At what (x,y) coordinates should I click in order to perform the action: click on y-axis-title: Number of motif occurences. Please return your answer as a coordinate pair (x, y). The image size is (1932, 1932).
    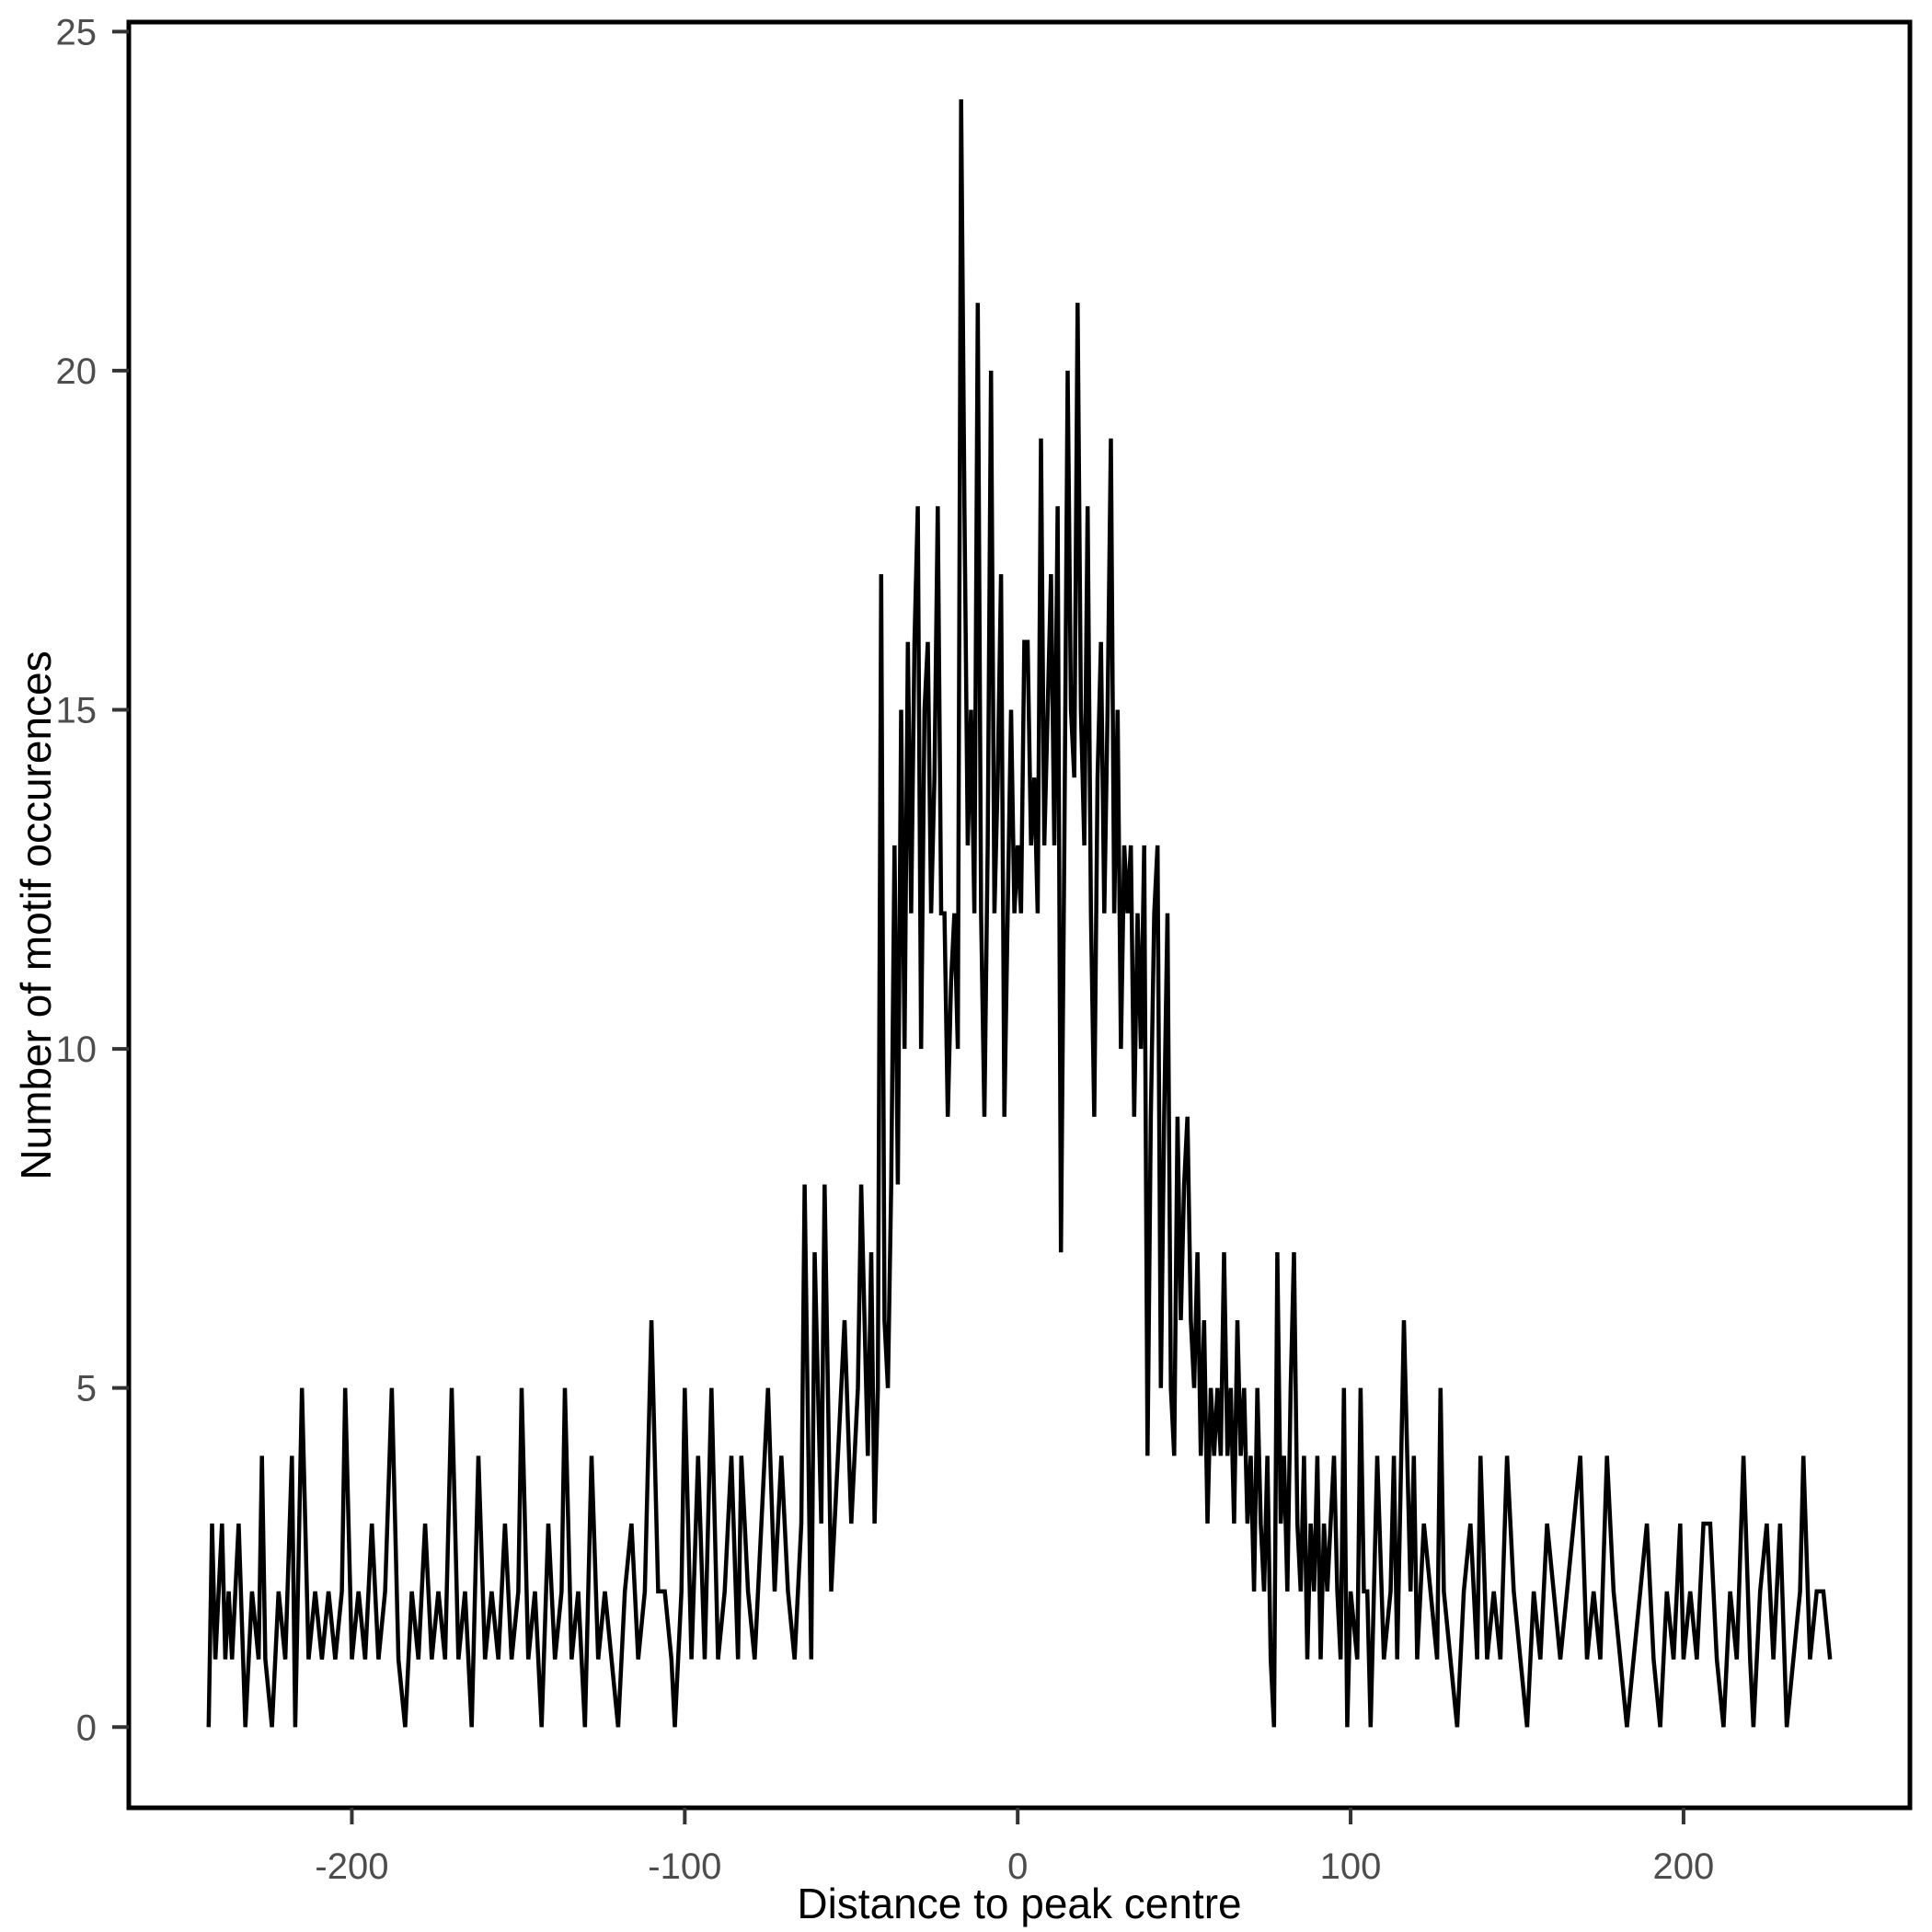
    Looking at the image, I should click on (36, 914).